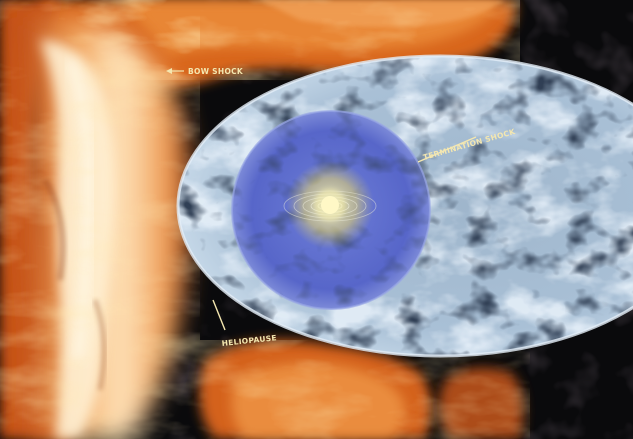 This screenshot has height=439, width=633. I want to click on lower-plasma-cloud, so click(364, 389).